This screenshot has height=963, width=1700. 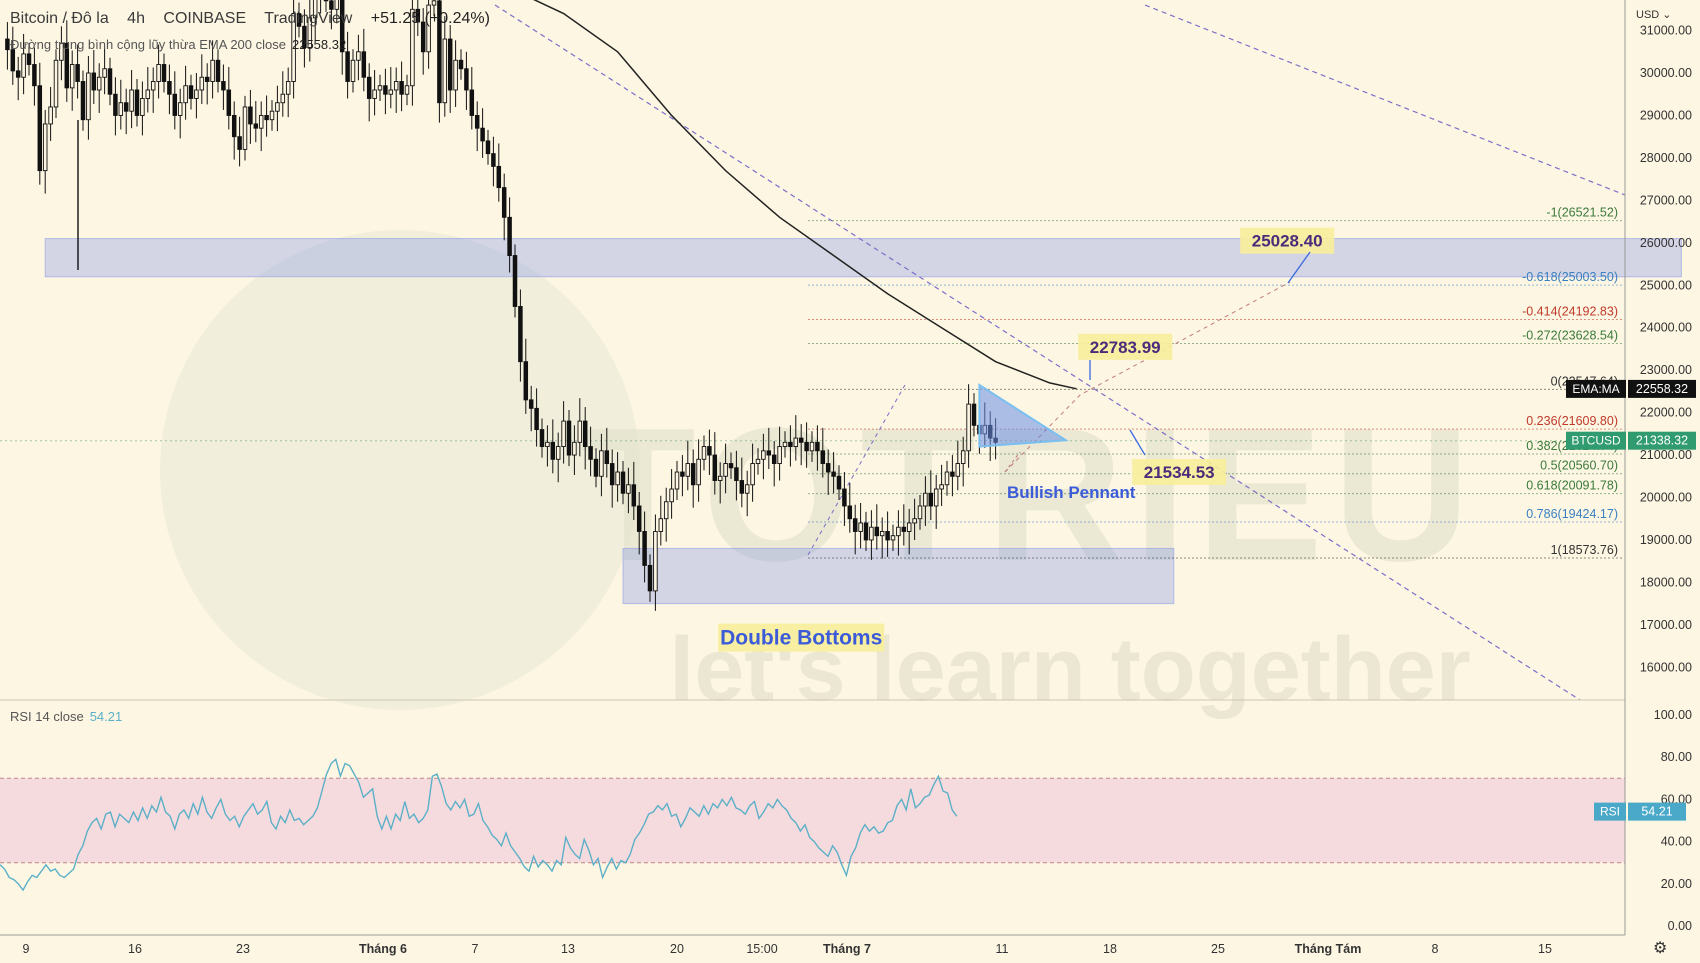 I want to click on time-tick-2: 23, so click(x=243, y=949).